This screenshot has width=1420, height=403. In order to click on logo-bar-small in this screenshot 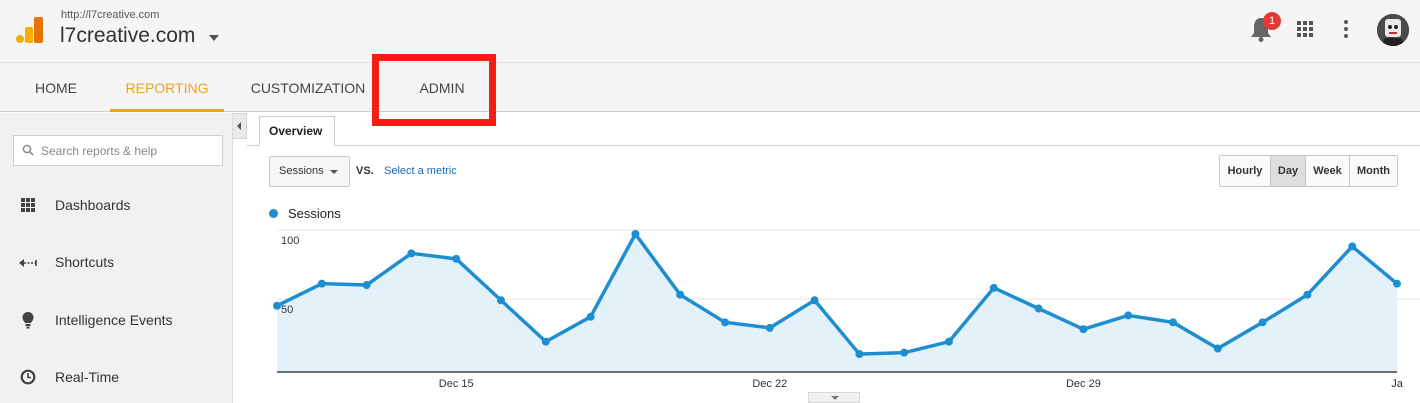, I will do `click(20, 39)`.